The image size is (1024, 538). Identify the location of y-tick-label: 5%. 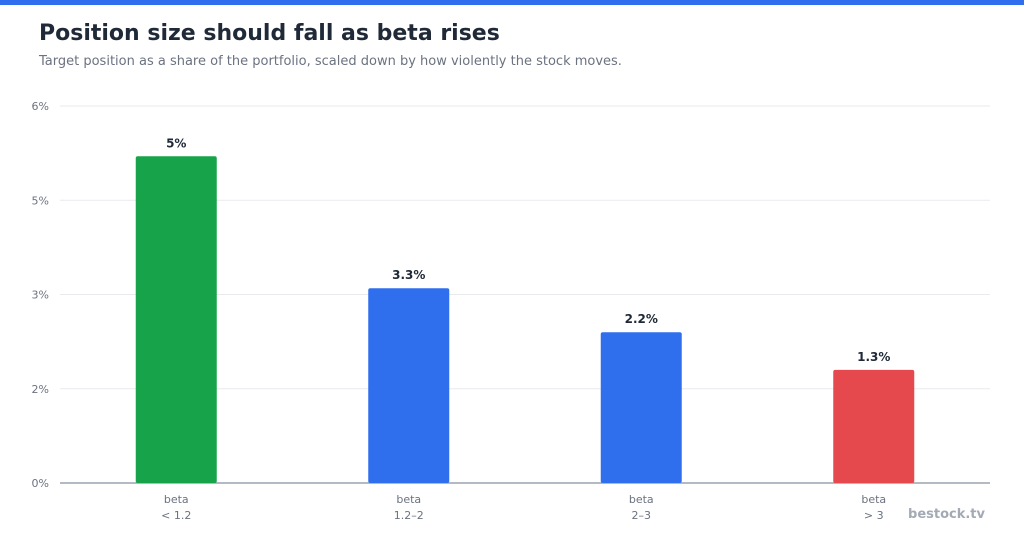
(40, 200).